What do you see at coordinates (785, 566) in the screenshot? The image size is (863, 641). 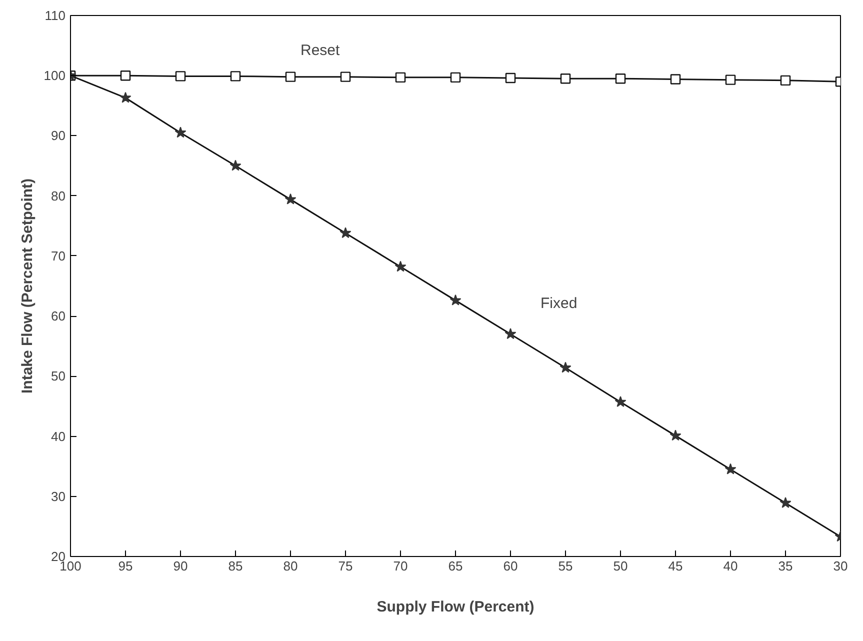 I see `x-tick-label: 35` at bounding box center [785, 566].